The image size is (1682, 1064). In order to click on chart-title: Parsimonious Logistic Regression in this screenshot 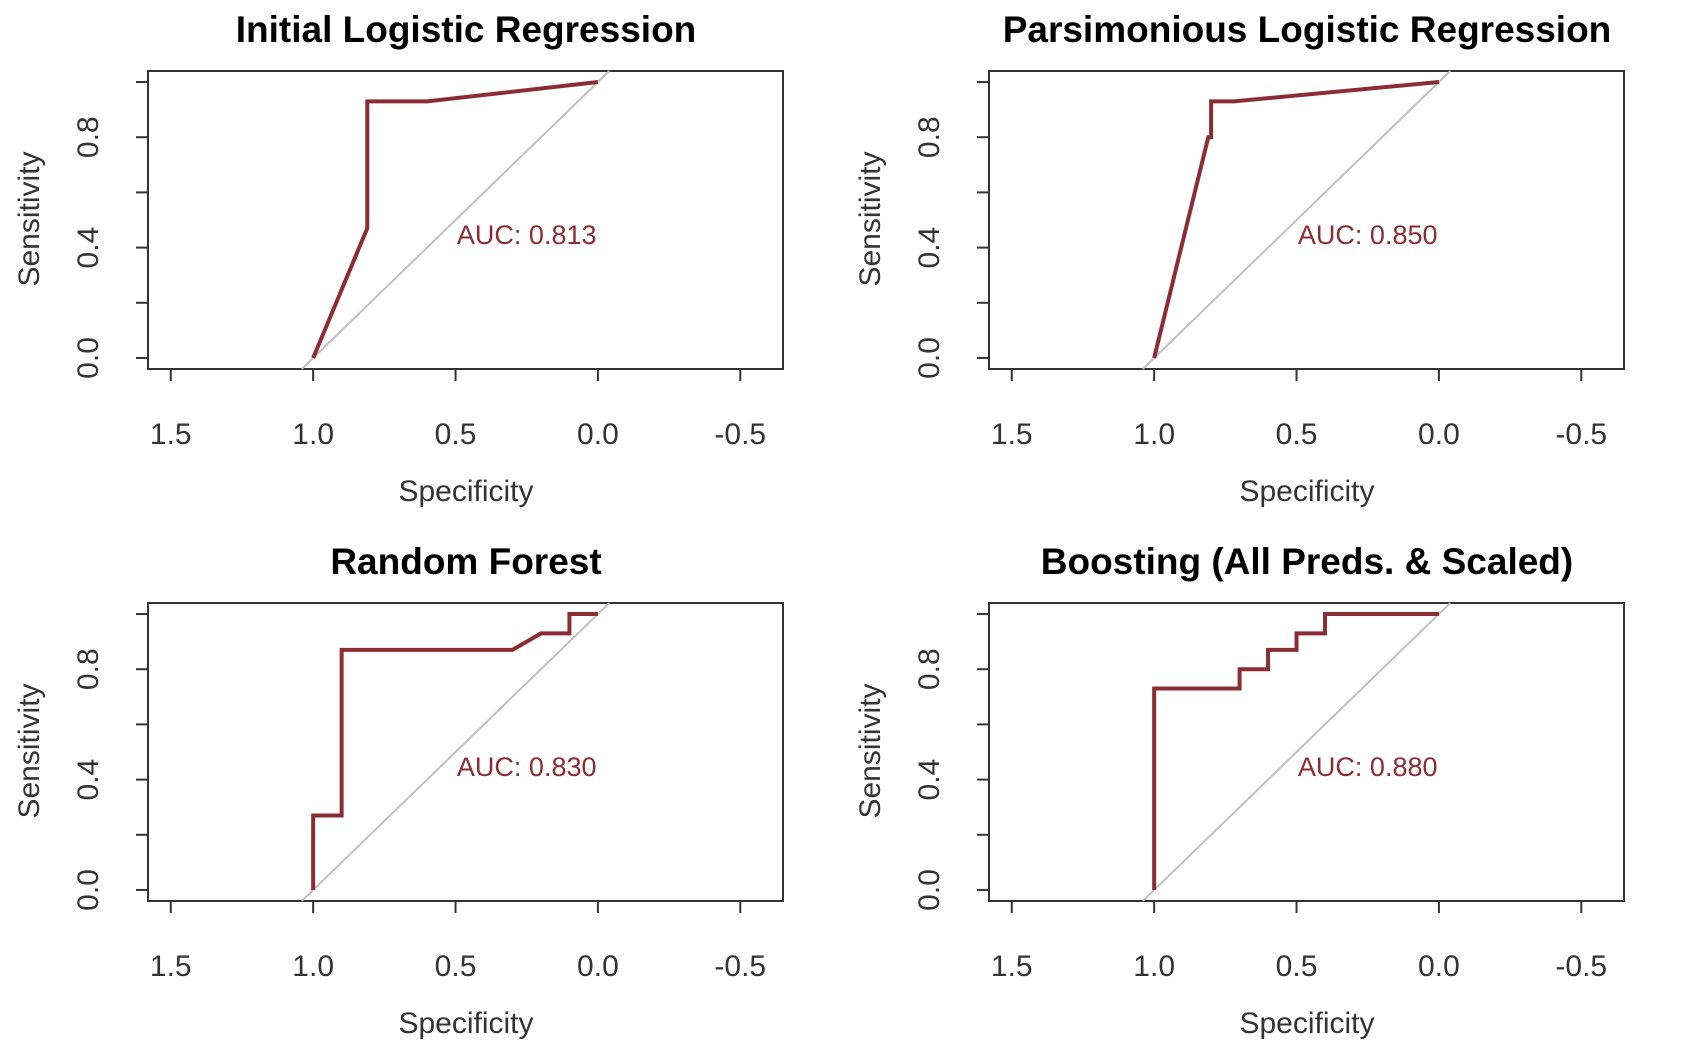, I will do `click(1307, 29)`.